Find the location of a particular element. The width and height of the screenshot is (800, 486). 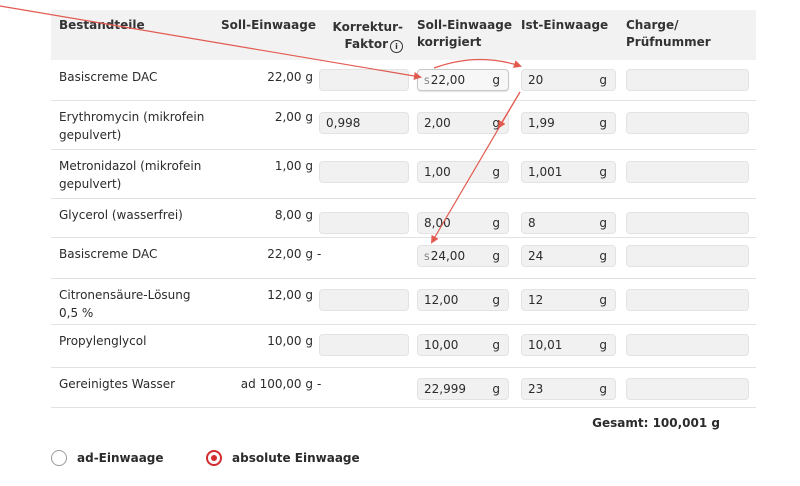

header-korrektur-line1: Korrektur- is located at coordinates (367, 27).